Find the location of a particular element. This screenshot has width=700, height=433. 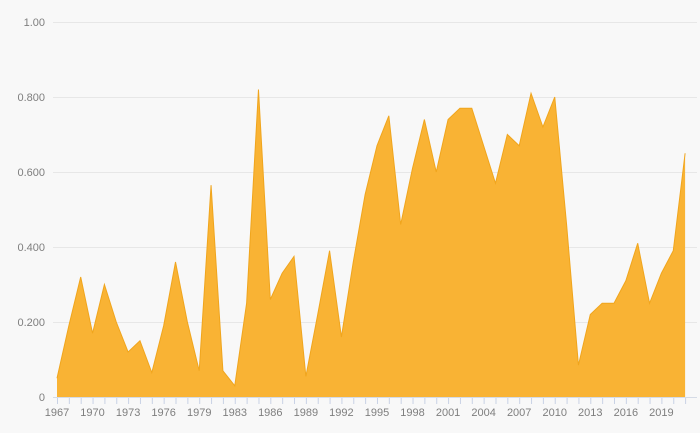

x-axis-tick-label: 2016 is located at coordinates (626, 413).